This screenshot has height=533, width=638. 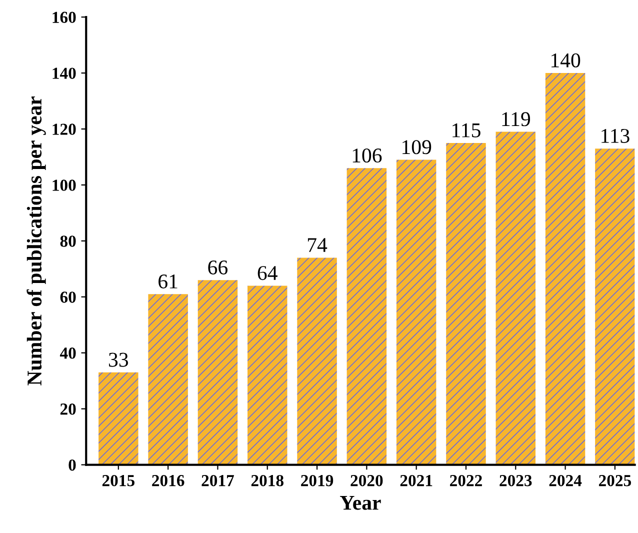 What do you see at coordinates (360, 503) in the screenshot?
I see `x-axis-title: Year` at bounding box center [360, 503].